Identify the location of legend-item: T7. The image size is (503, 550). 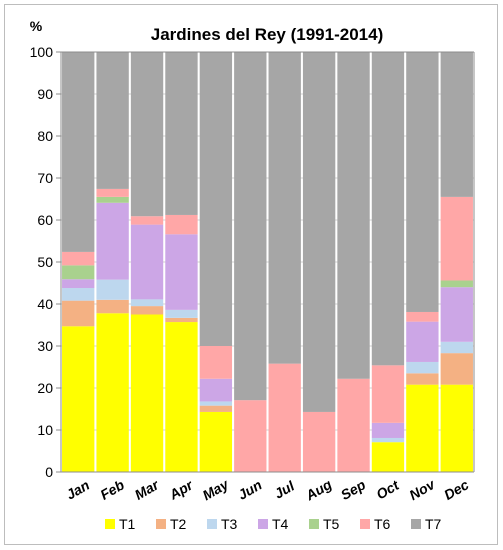
(426, 524).